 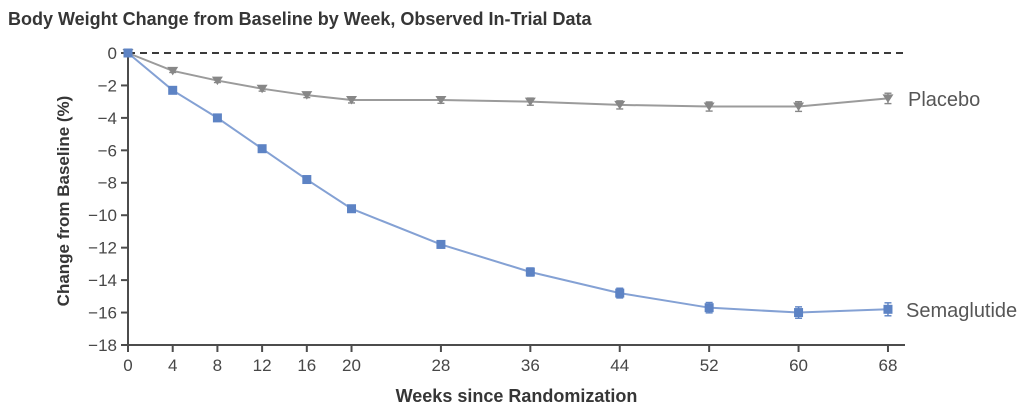 What do you see at coordinates (102, 280) in the screenshot?
I see `y-tick-label: −14` at bounding box center [102, 280].